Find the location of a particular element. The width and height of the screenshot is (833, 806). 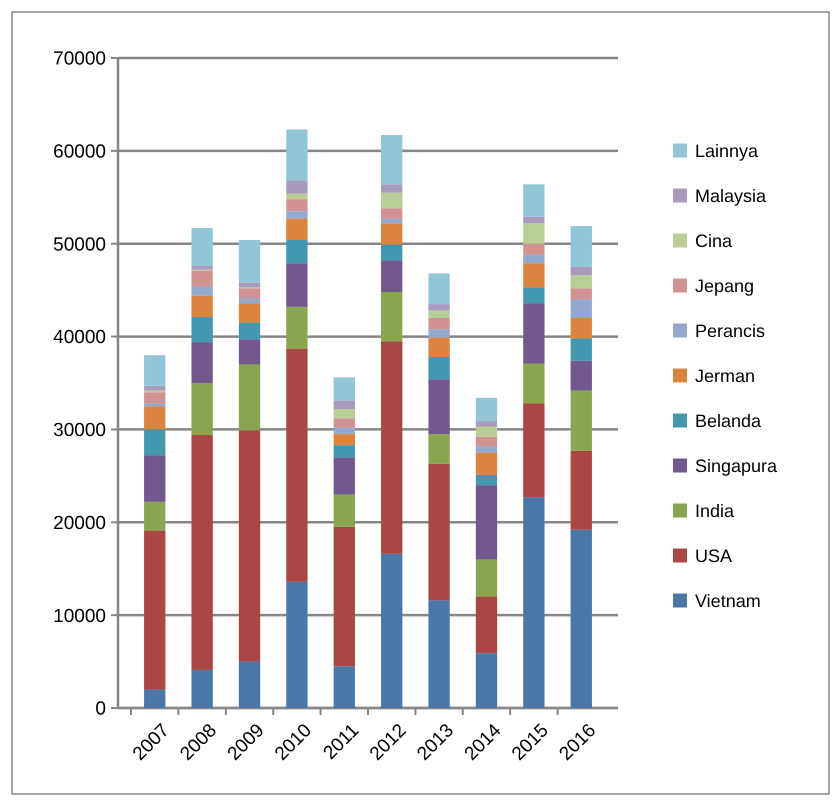

legend-label: Cina is located at coordinates (714, 240).